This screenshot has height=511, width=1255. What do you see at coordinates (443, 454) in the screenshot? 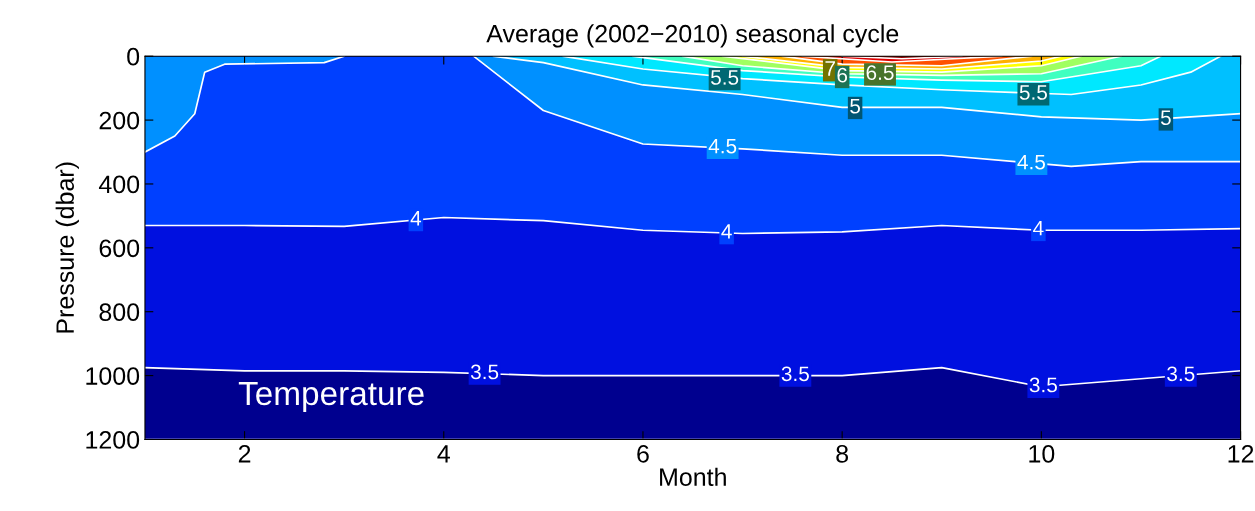
I see `x-tick-label: 4` at bounding box center [443, 454].